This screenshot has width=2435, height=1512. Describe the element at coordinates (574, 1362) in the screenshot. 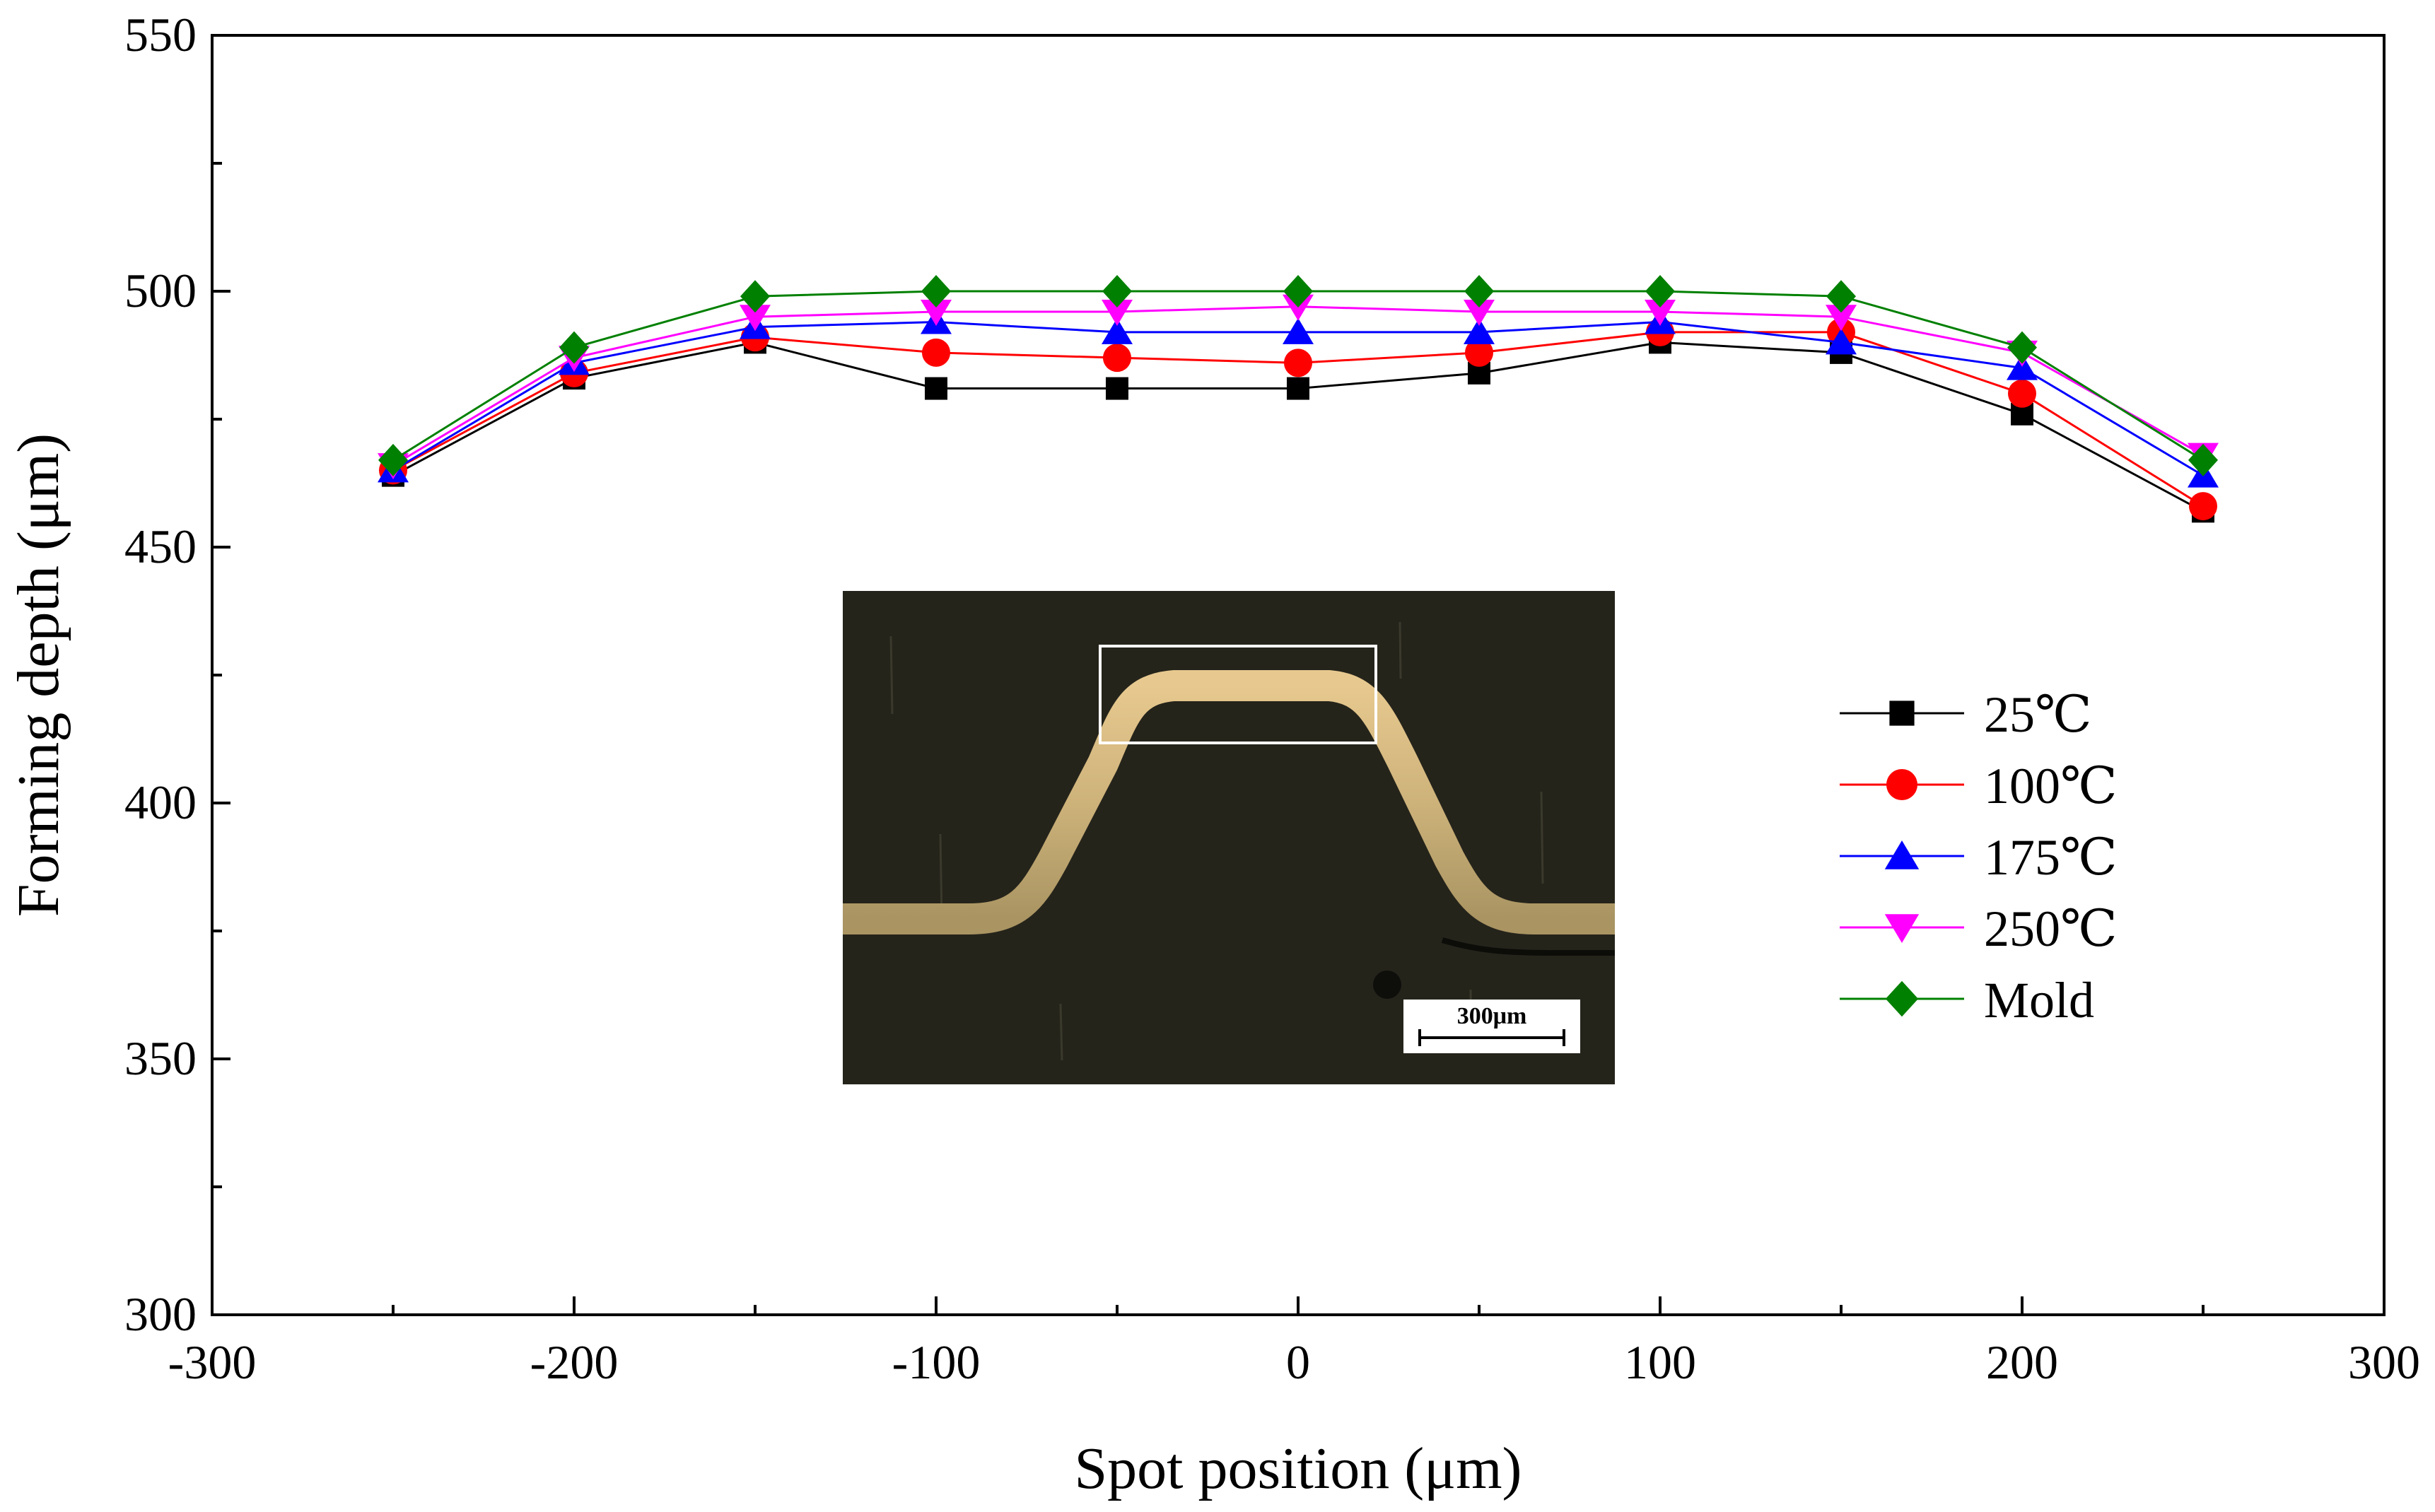

I see `x-tick-label: -200` at that location.